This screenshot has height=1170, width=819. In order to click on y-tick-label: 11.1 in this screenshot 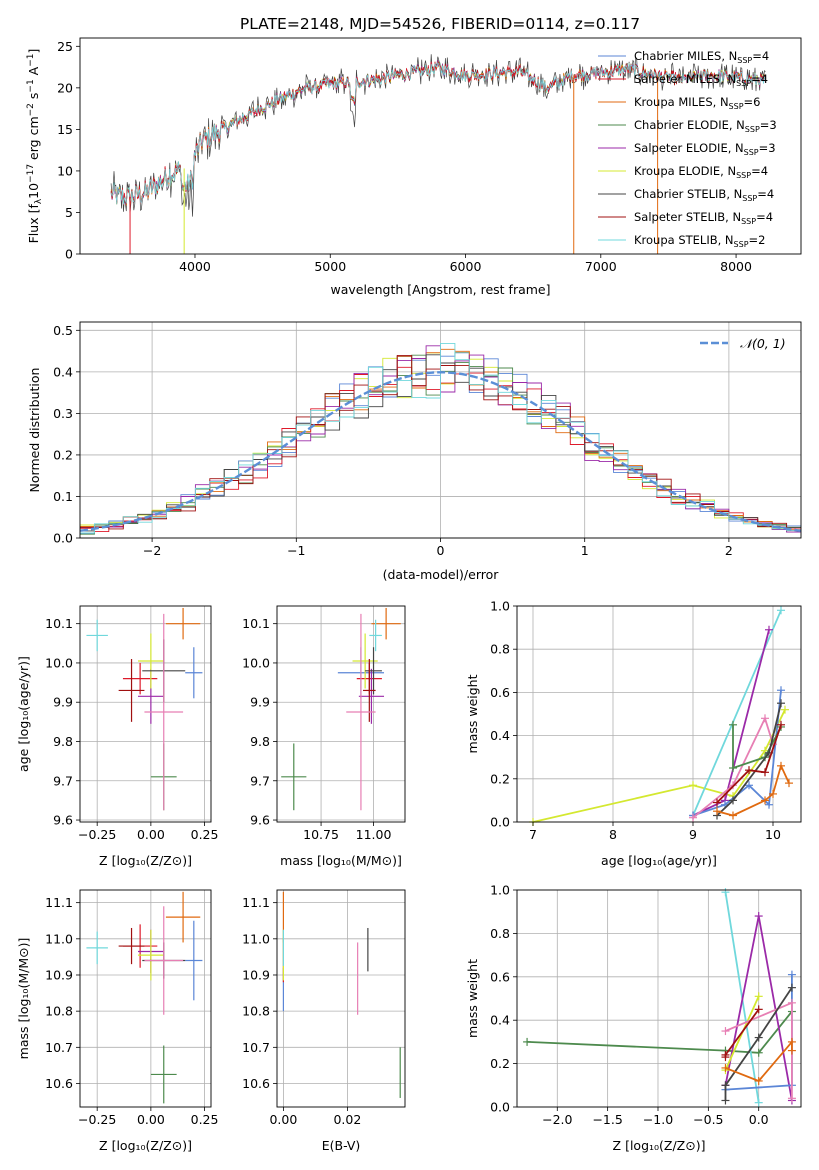, I will do `click(59, 902)`.